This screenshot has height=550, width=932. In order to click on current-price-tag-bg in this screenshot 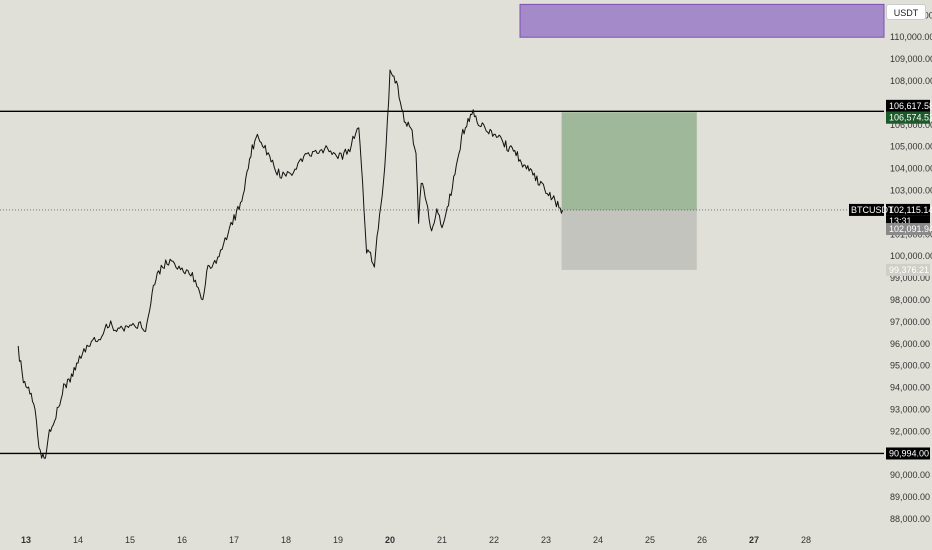, I will do `click(908, 209)`.